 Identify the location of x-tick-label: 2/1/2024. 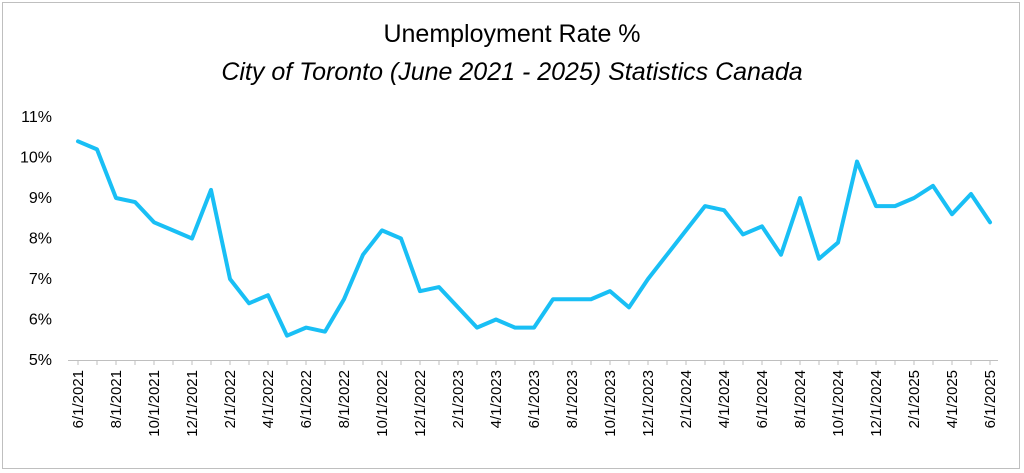
(686, 399).